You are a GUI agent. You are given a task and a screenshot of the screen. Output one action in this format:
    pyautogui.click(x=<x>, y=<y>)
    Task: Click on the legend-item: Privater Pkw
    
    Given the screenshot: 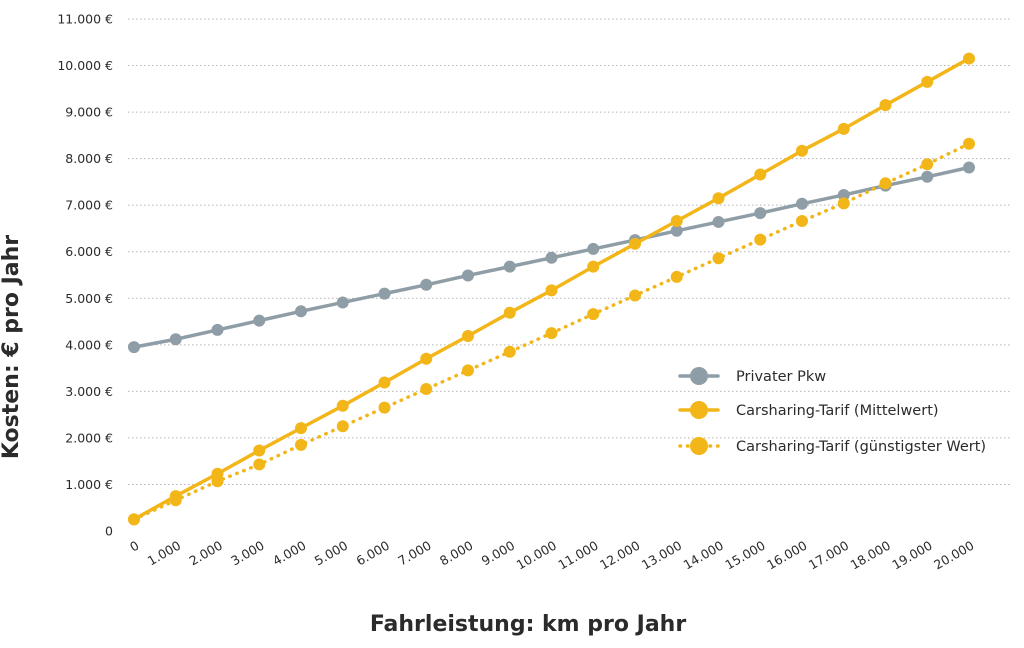 What is the action you would take?
    pyautogui.click(x=752, y=376)
    